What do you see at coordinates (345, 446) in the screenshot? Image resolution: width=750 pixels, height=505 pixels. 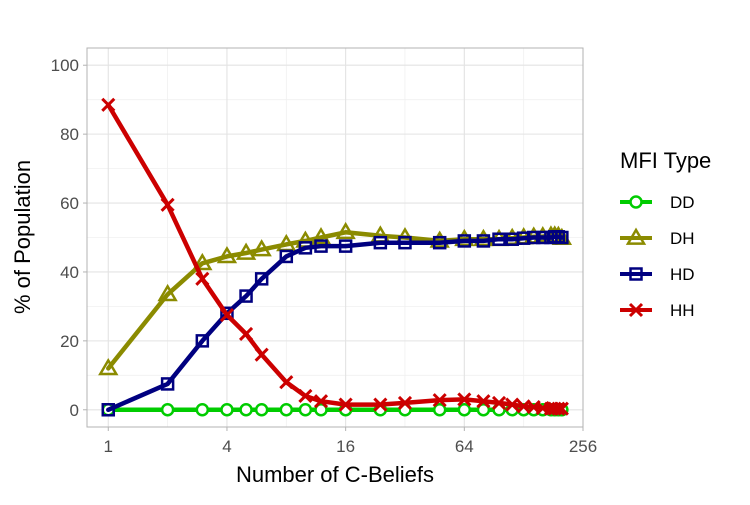 I see `x-tick-label: 16` at bounding box center [345, 446].